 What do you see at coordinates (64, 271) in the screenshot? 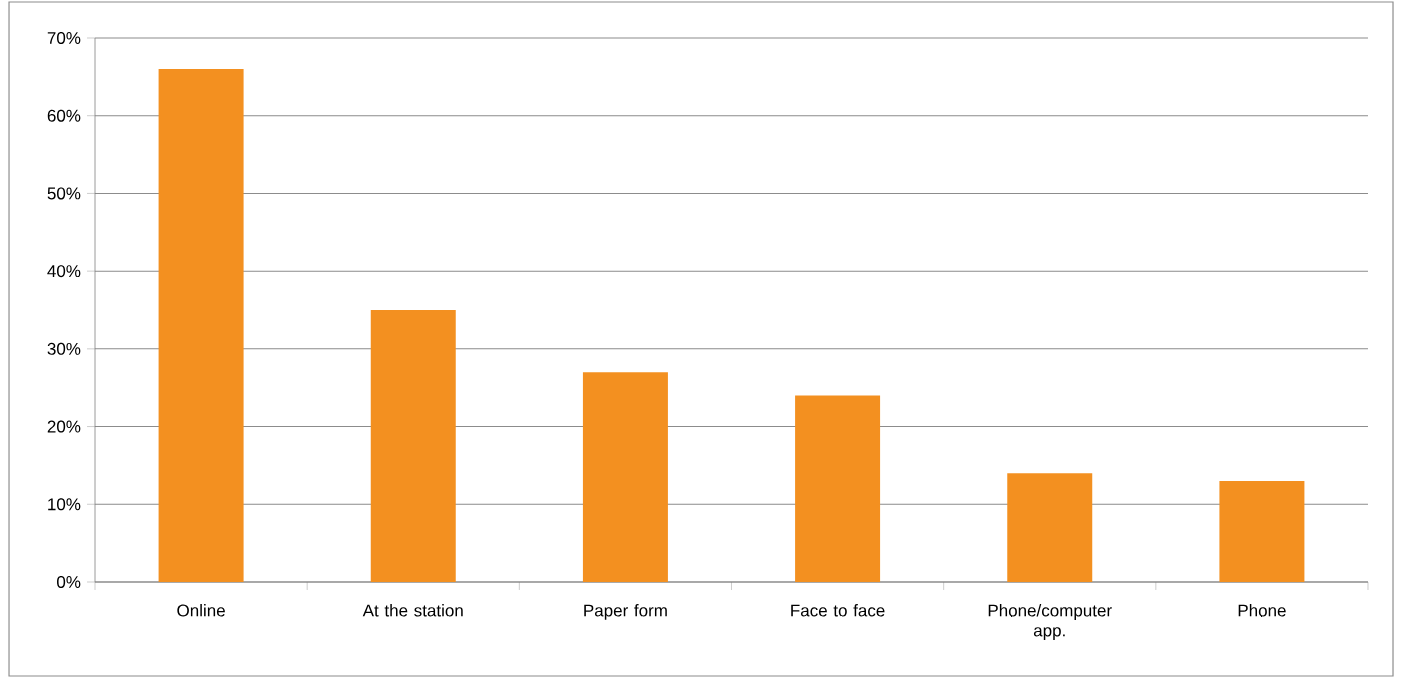
I see `y-tick-label: 40%` at bounding box center [64, 271].